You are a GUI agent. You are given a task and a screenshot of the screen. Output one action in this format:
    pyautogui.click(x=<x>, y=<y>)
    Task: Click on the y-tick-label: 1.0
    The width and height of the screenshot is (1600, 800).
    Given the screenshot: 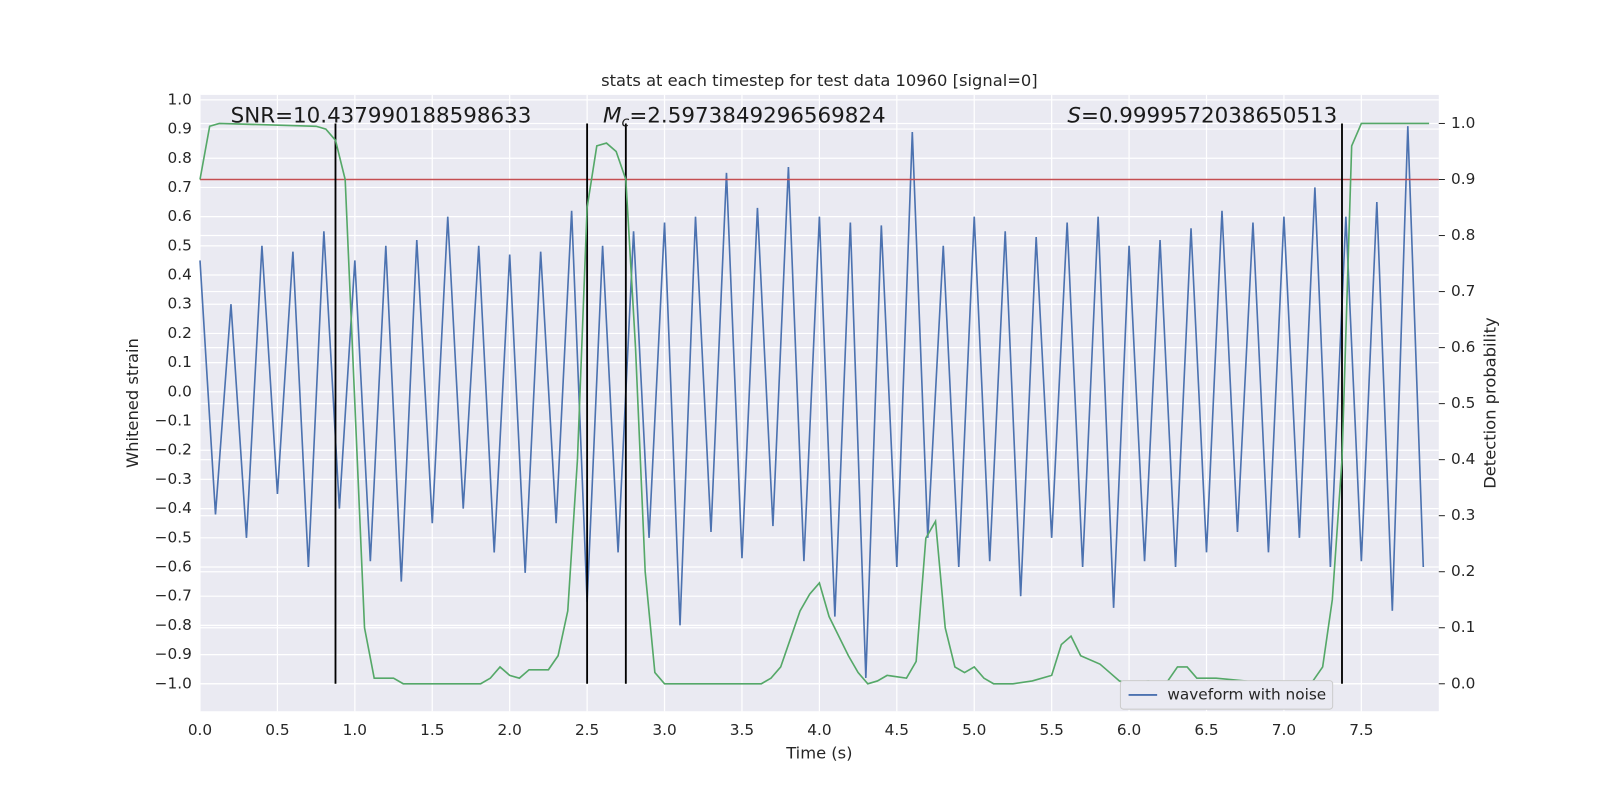 What is the action you would take?
    pyautogui.click(x=180, y=99)
    